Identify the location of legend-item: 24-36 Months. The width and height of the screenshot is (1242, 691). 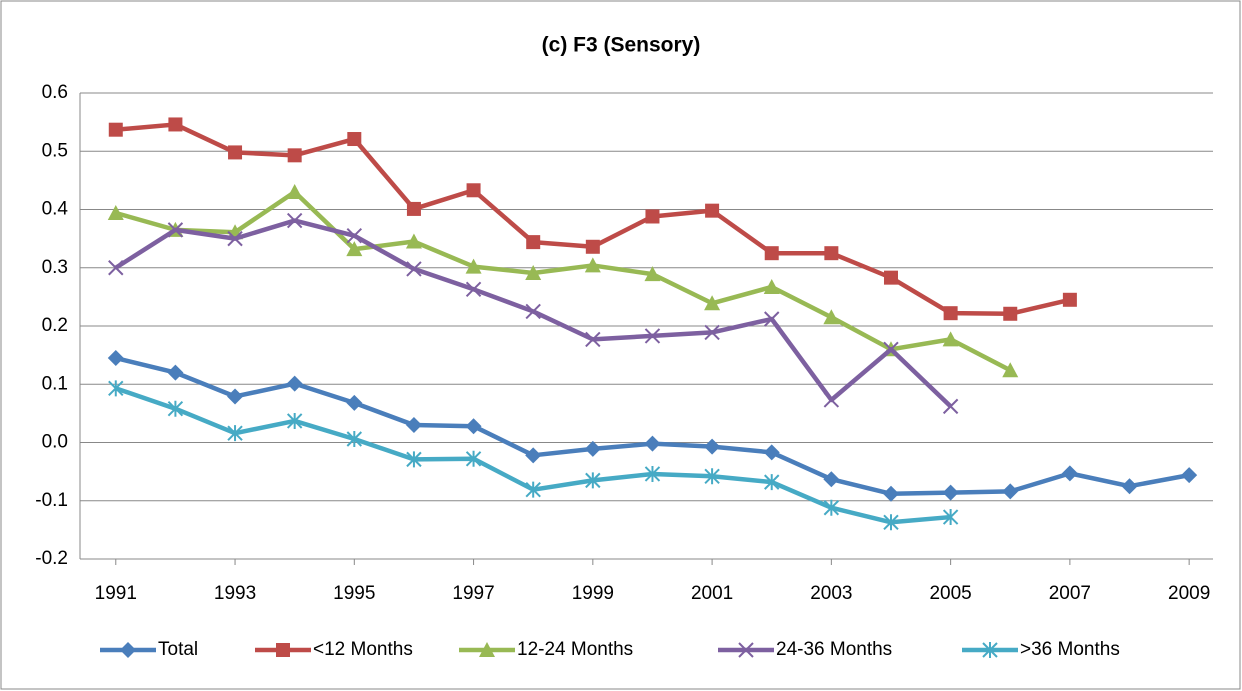
(805, 649).